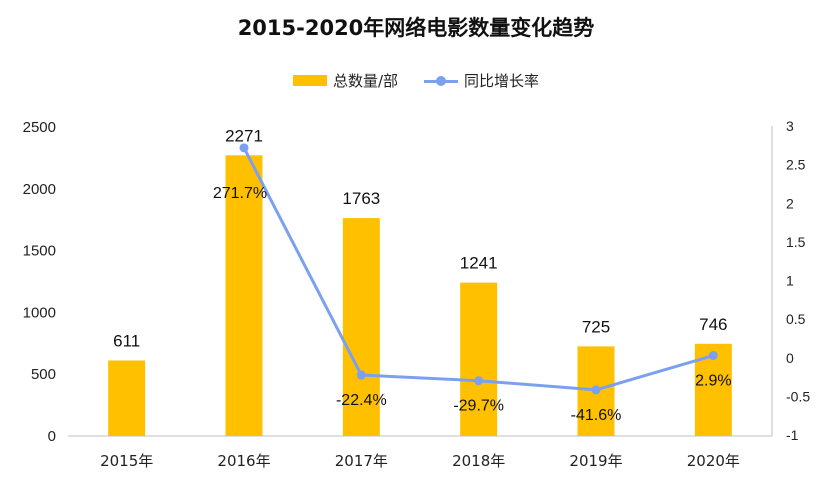  What do you see at coordinates (790, 281) in the screenshot?
I see `y-right-tick-label: 1` at bounding box center [790, 281].